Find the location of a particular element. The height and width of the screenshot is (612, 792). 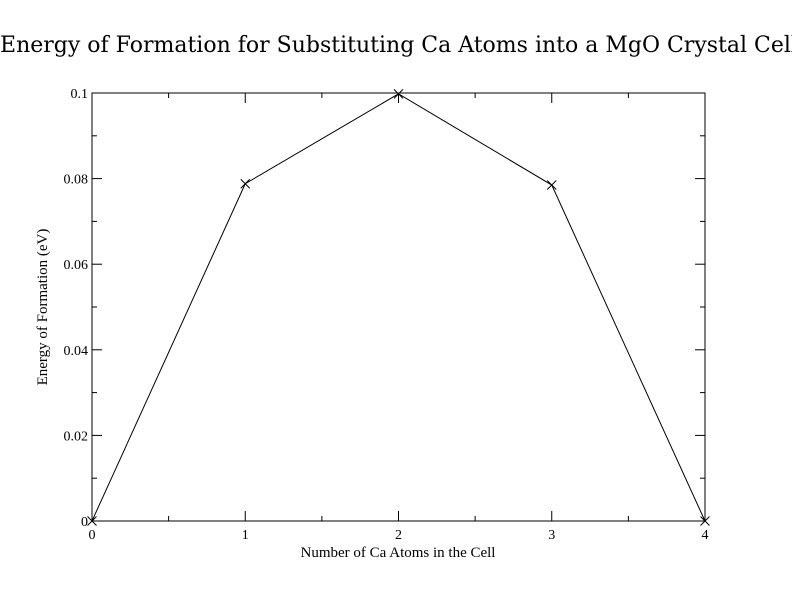

x-tick-label: 2 is located at coordinates (398, 535).